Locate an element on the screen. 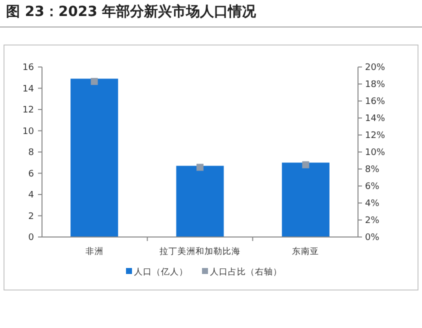  y2-tick-label: 14% is located at coordinates (375, 119).